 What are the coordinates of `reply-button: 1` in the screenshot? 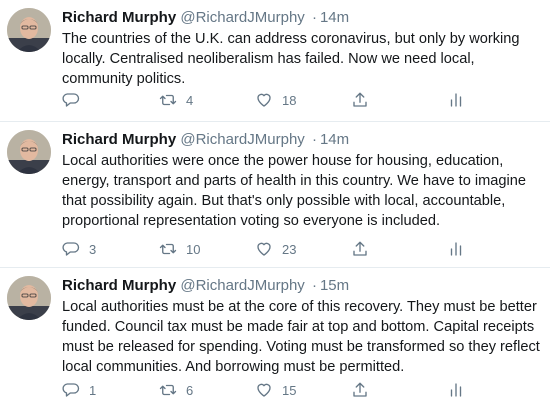 It's located at (79, 390).